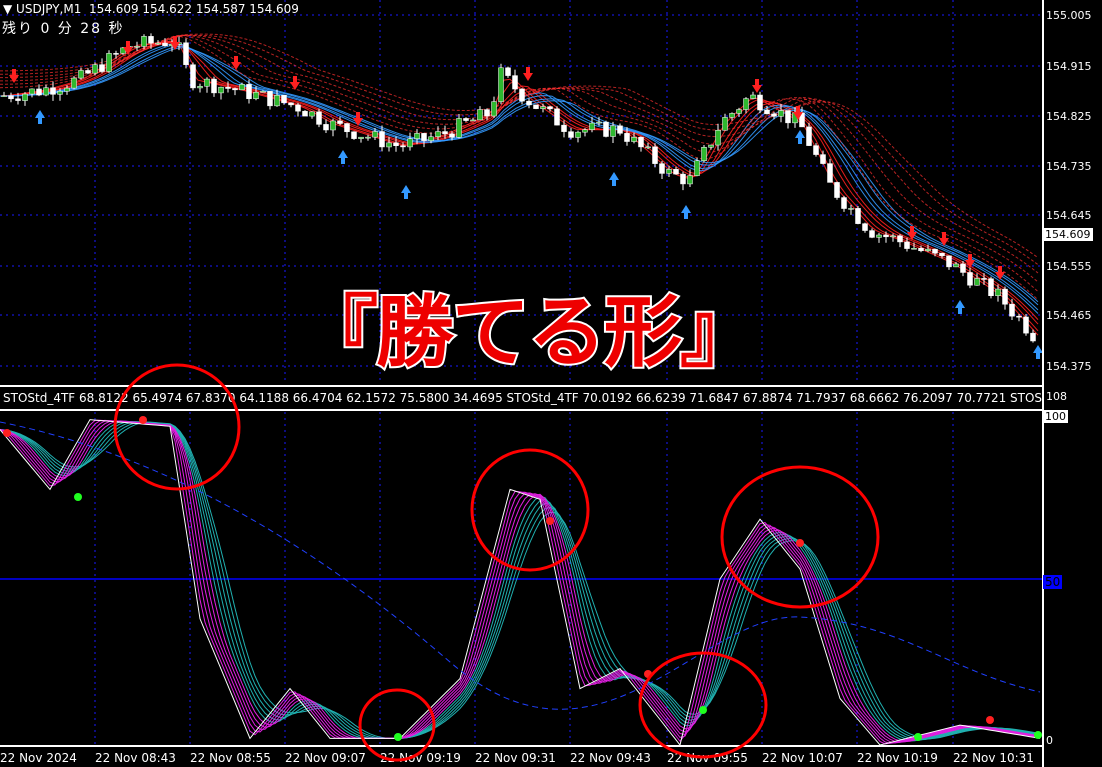  What do you see at coordinates (1056, 396) in the screenshot?
I see `indicator-axis-108: 108` at bounding box center [1056, 396].